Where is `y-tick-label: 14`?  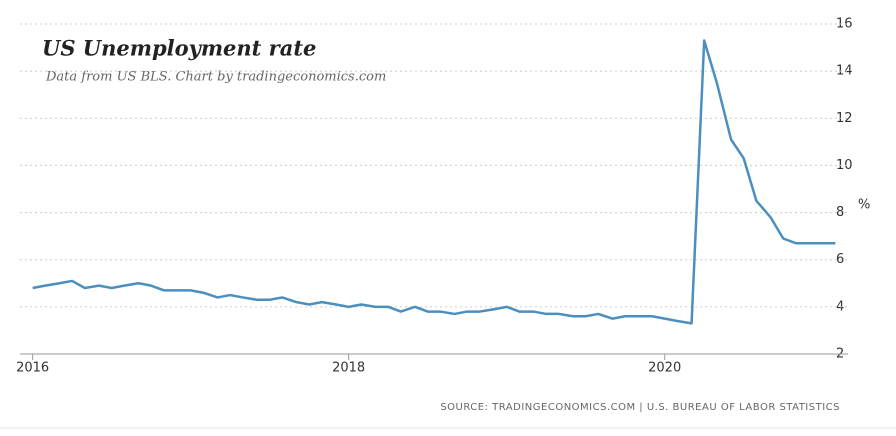 y-tick-label: 14 is located at coordinates (844, 71).